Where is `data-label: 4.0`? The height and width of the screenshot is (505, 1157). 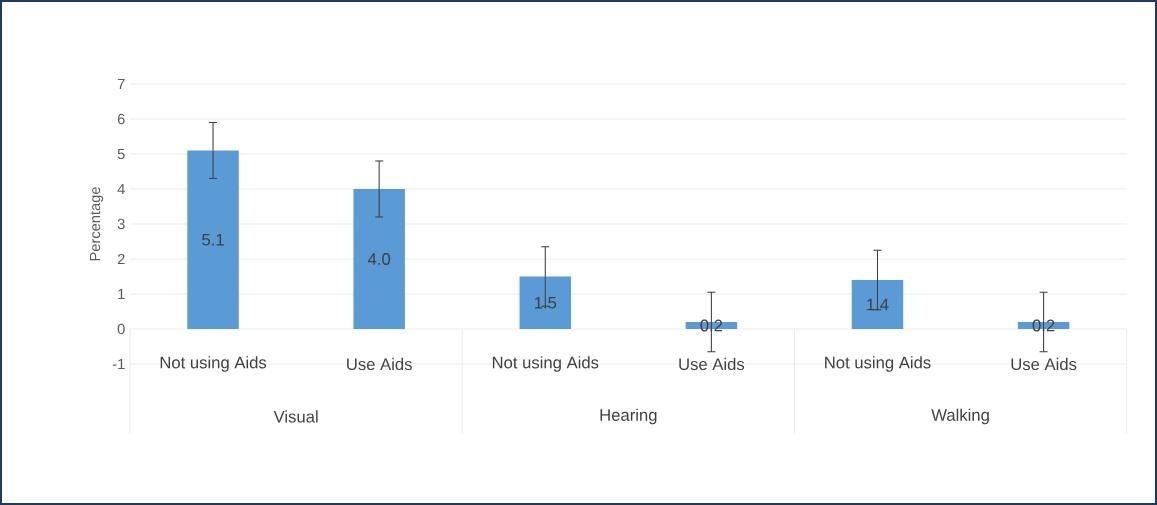
data-label: 4.0 is located at coordinates (379, 259).